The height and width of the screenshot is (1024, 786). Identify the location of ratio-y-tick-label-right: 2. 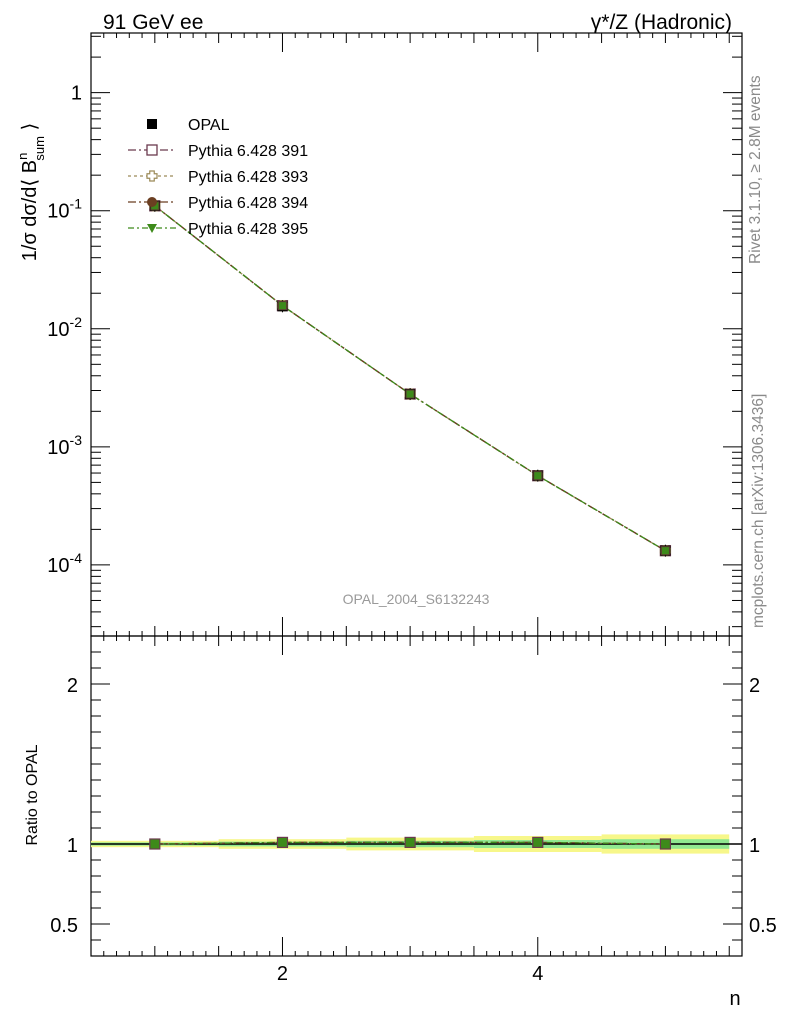
(754, 686).